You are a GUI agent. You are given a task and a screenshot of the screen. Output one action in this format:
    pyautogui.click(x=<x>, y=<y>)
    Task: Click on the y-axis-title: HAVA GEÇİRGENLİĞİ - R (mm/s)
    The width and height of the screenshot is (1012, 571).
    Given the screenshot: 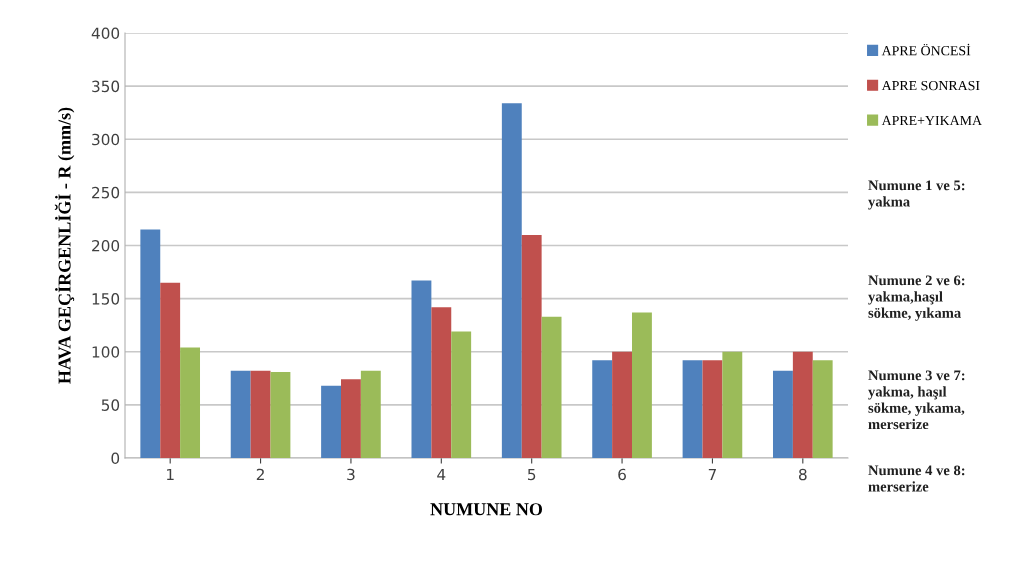 What is the action you would take?
    pyautogui.click(x=64, y=245)
    